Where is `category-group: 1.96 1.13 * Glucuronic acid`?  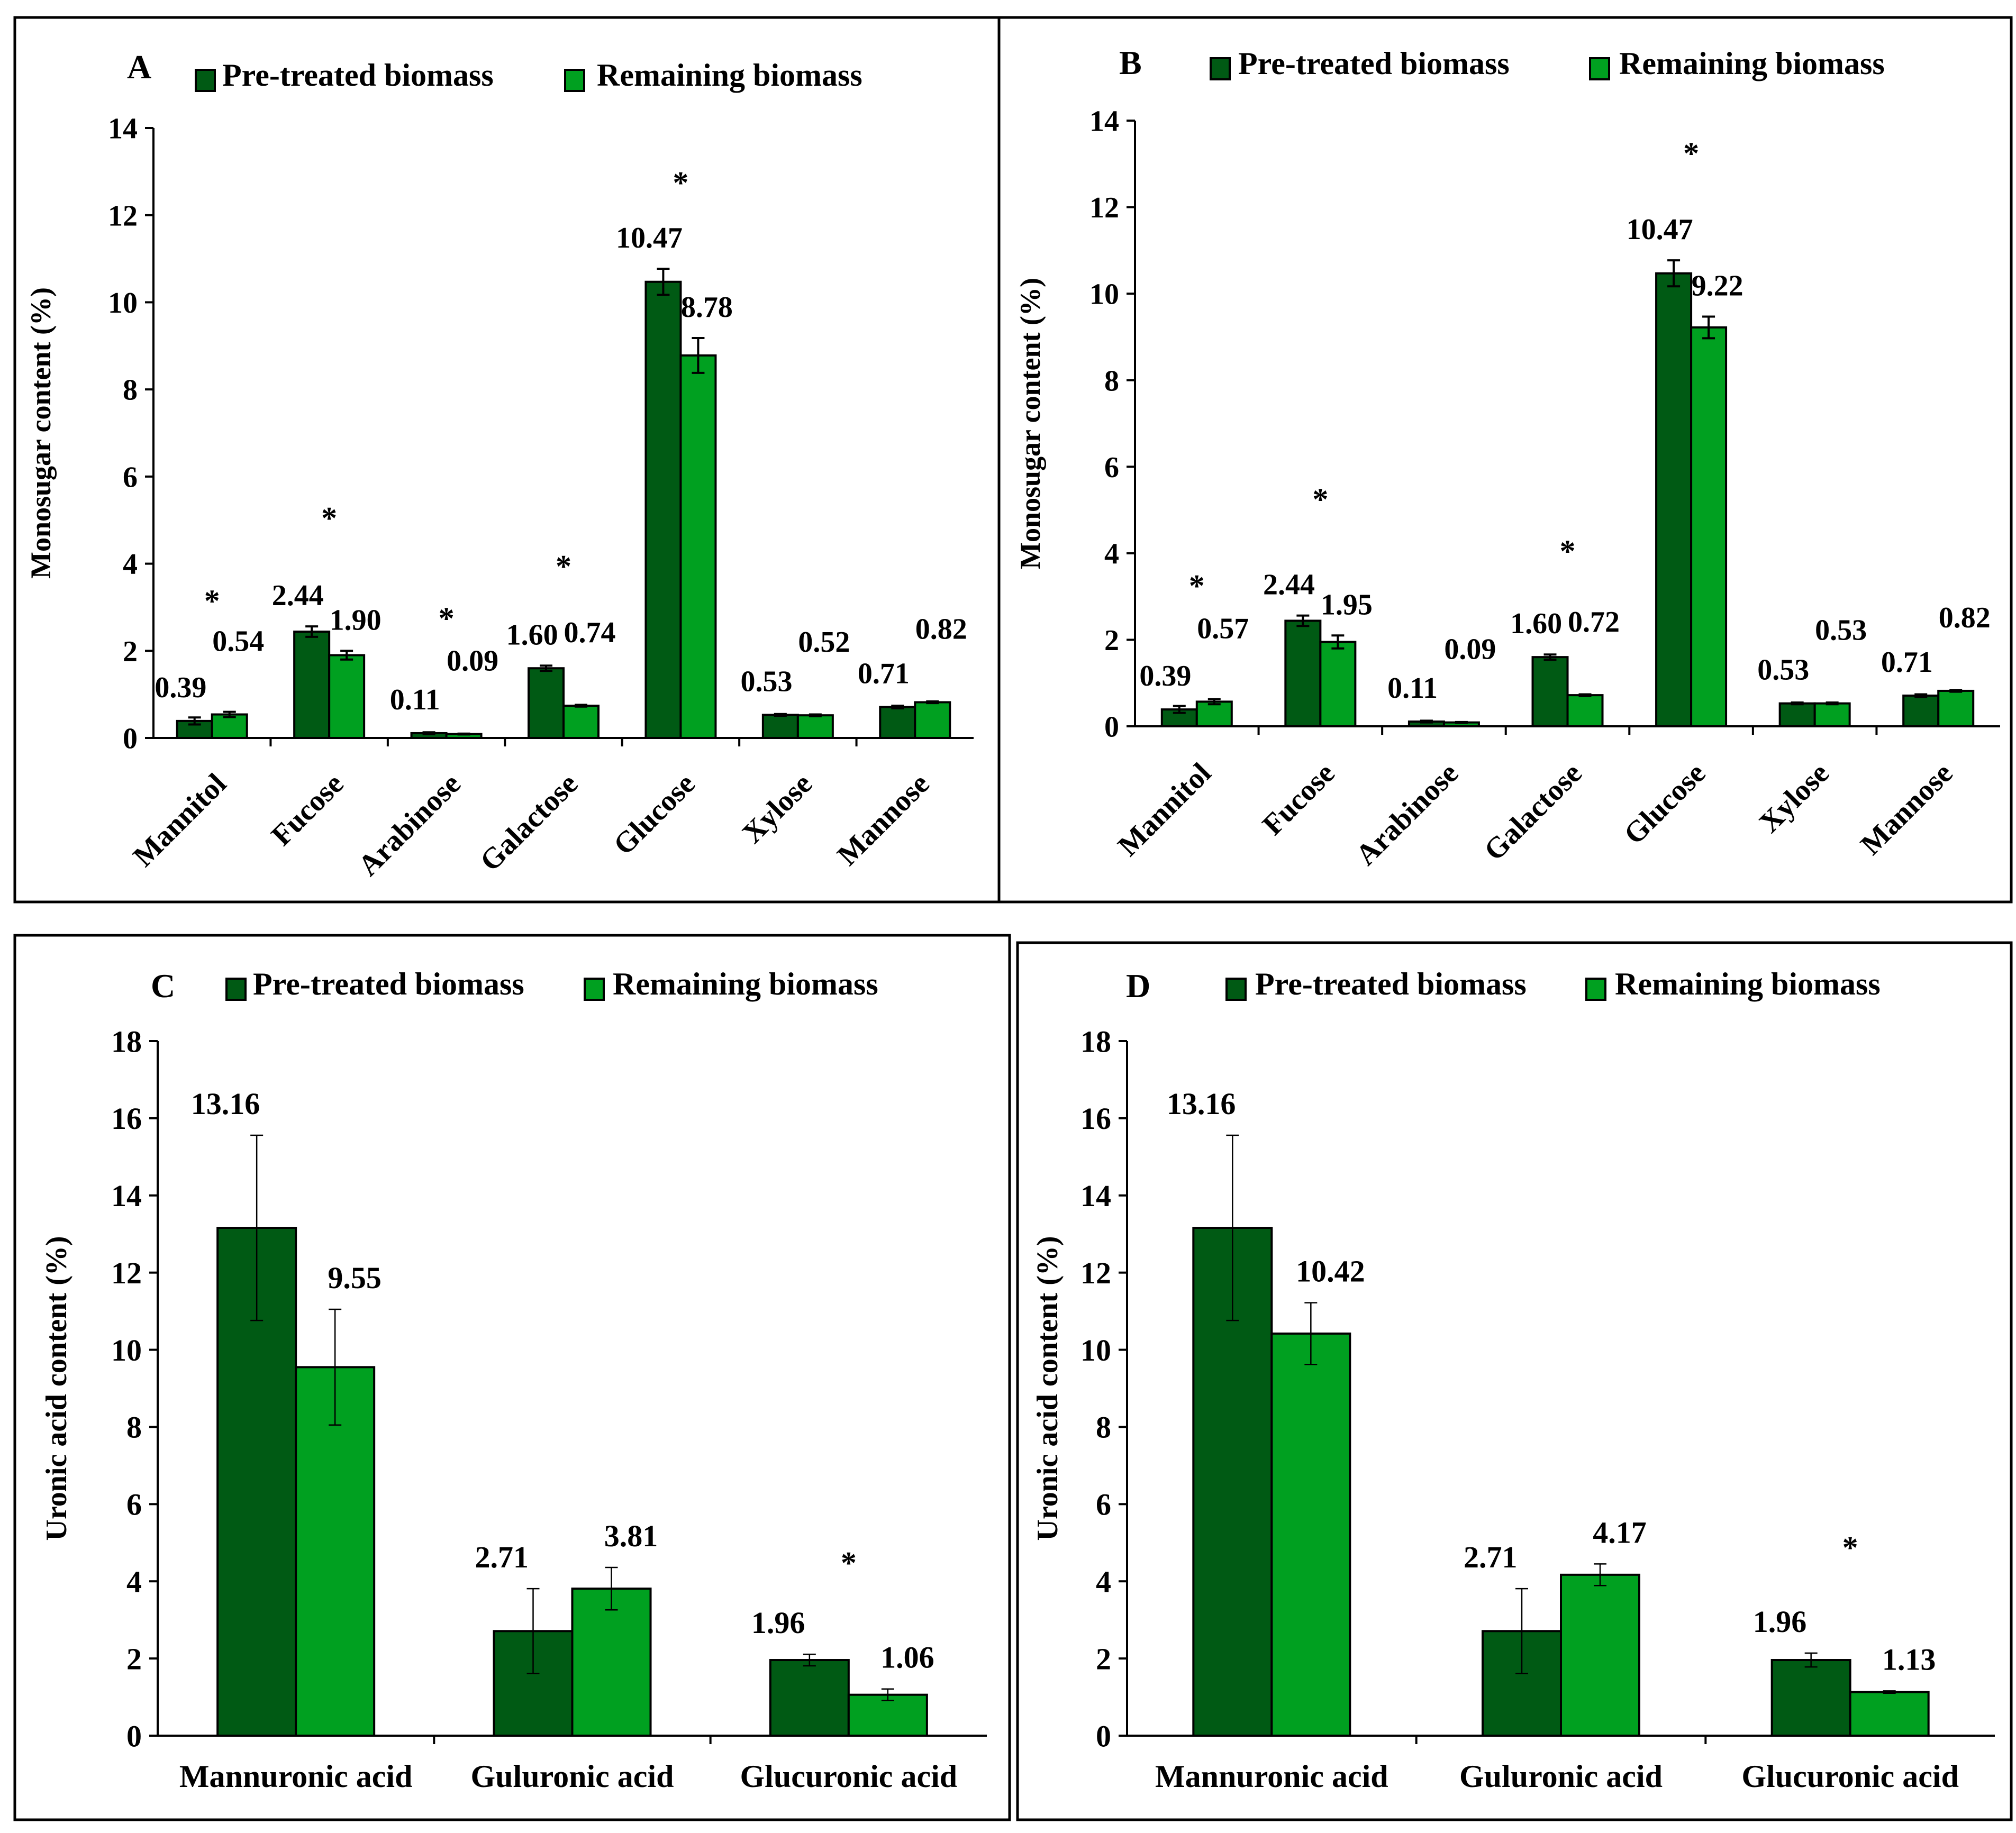
category-group: 1.96 1.13 * Glucuronic acid is located at coordinates (1850, 1662).